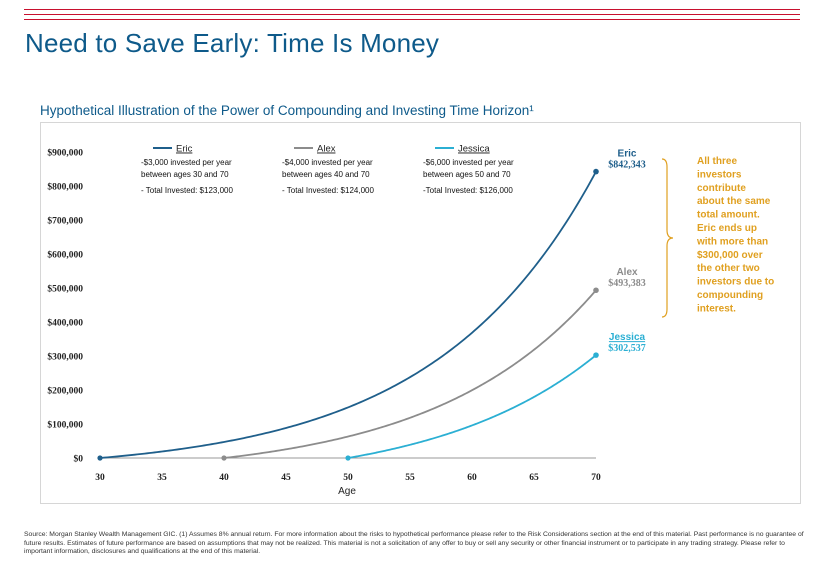 The image size is (825, 564). I want to click on annotation-text: about the same, so click(734, 201).